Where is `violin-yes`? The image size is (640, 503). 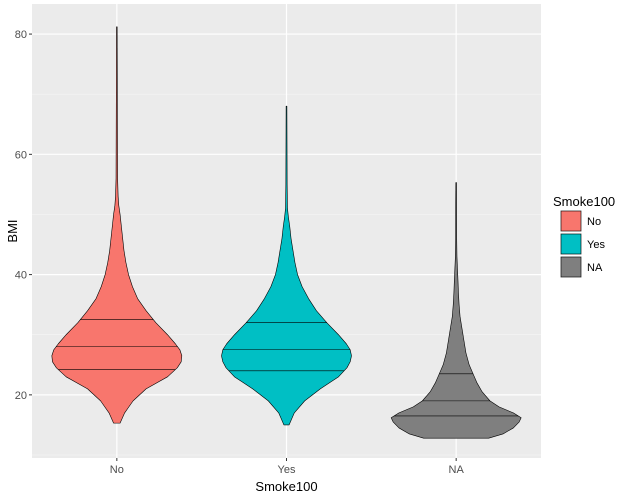 violin-yes is located at coordinates (286, 265).